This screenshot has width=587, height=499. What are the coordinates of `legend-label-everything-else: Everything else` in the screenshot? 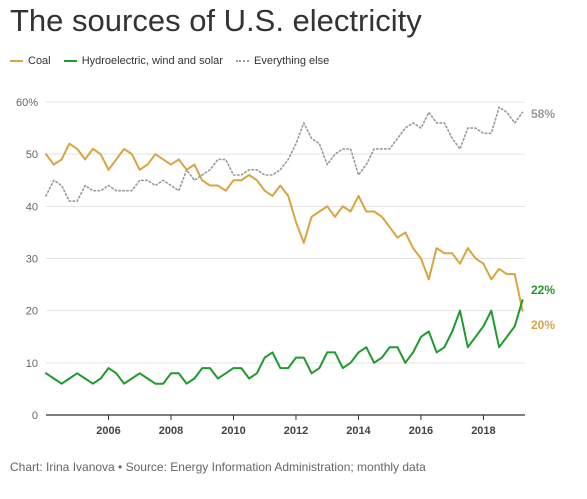 It's located at (291, 61).